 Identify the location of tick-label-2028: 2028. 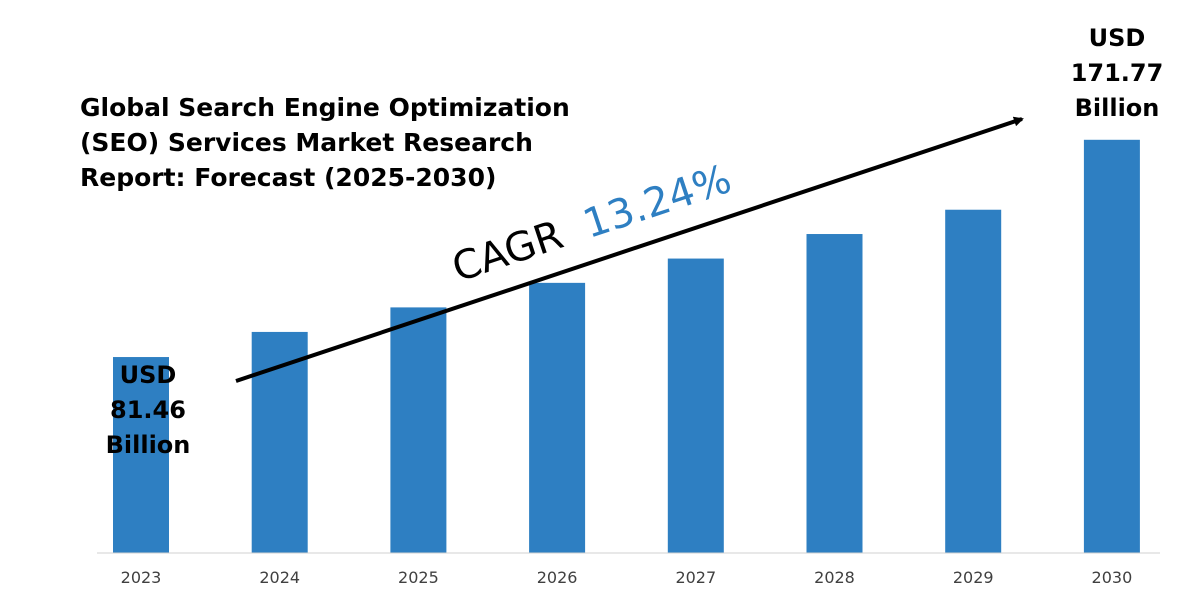
(834, 577).